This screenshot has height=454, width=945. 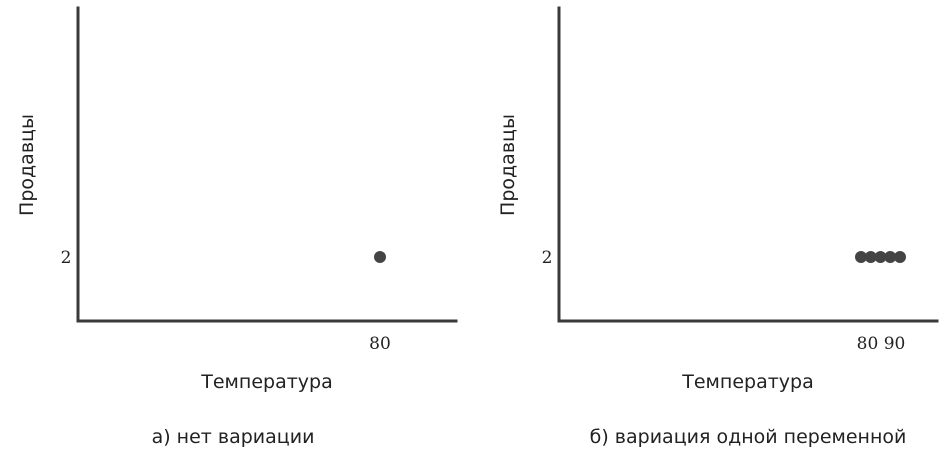 I want to click on chart-b-caption: б) вариация одной переменной, so click(x=748, y=437).